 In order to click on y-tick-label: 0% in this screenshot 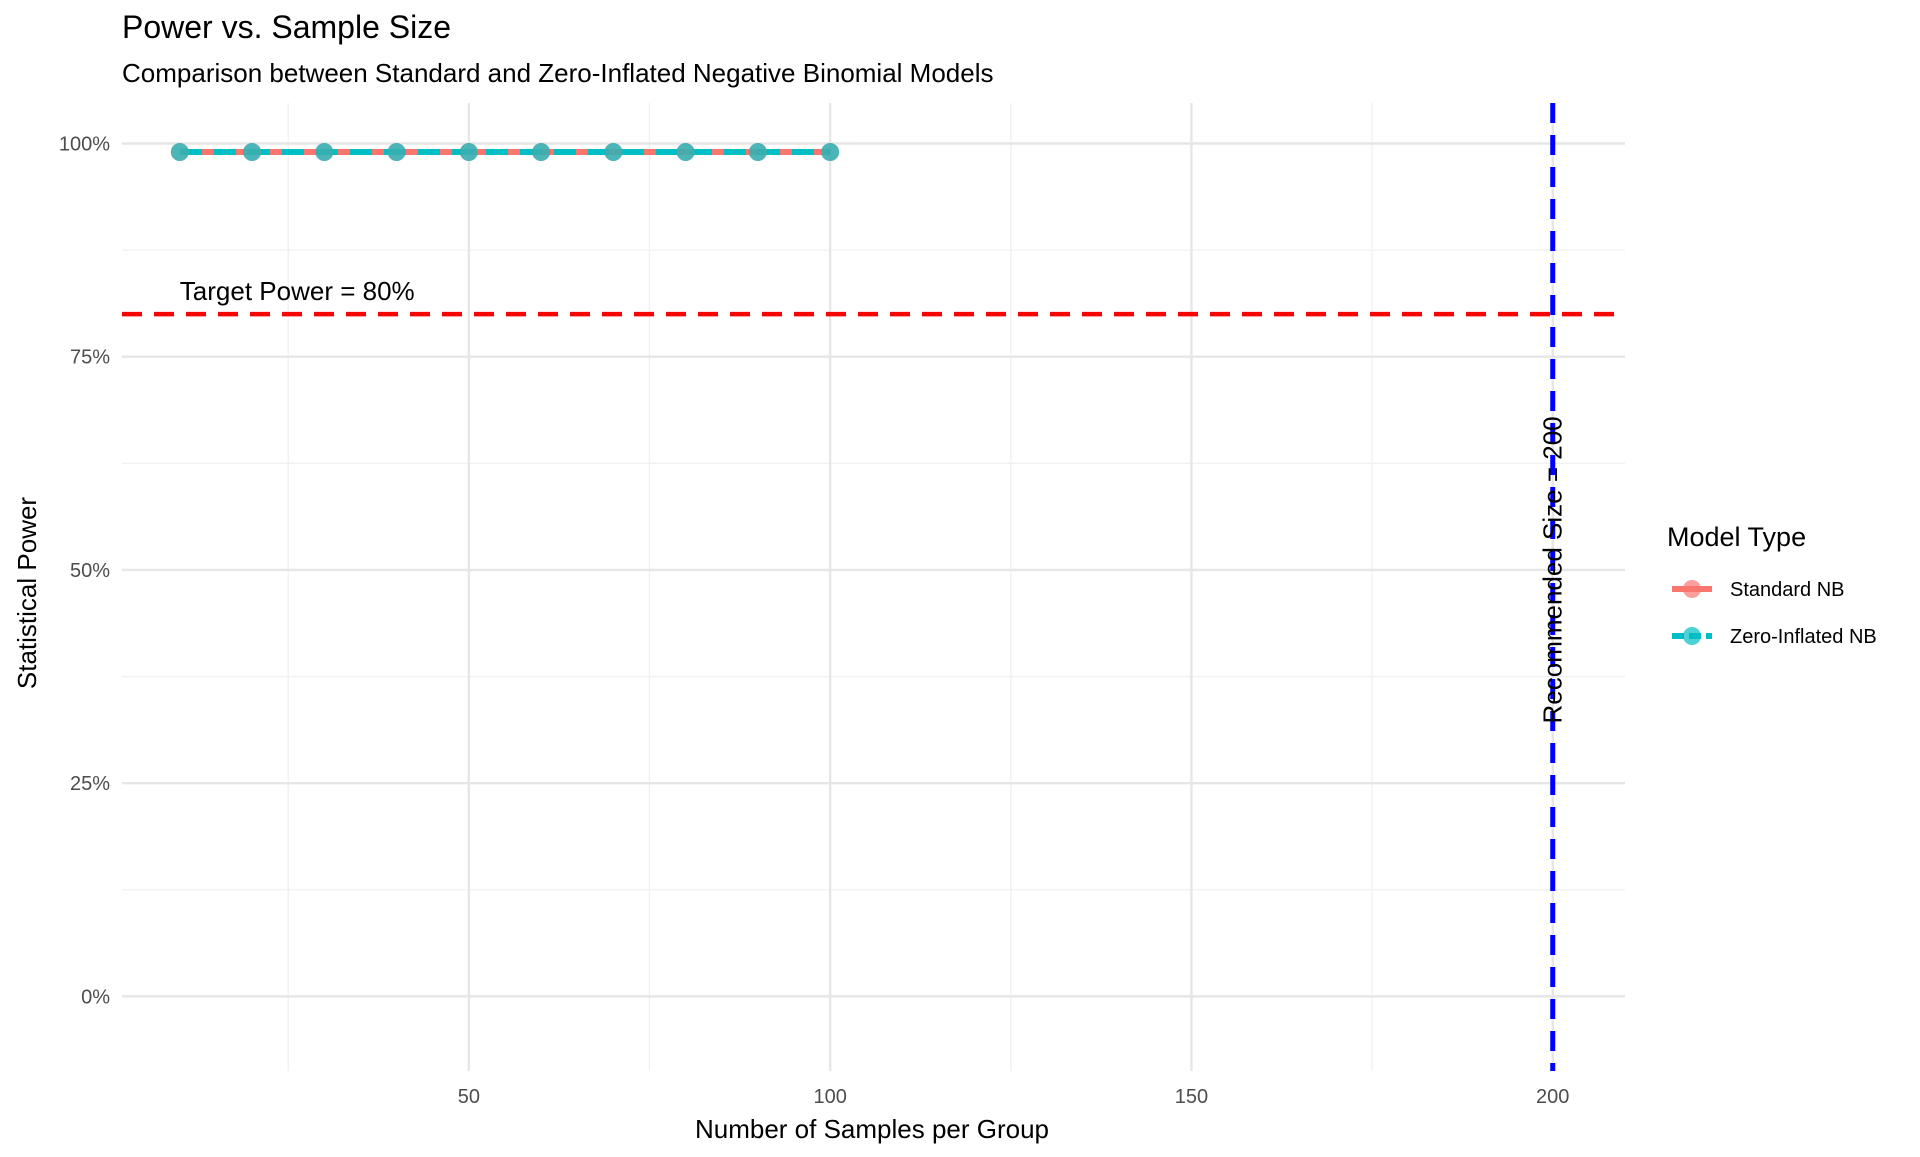, I will do `click(95, 997)`.